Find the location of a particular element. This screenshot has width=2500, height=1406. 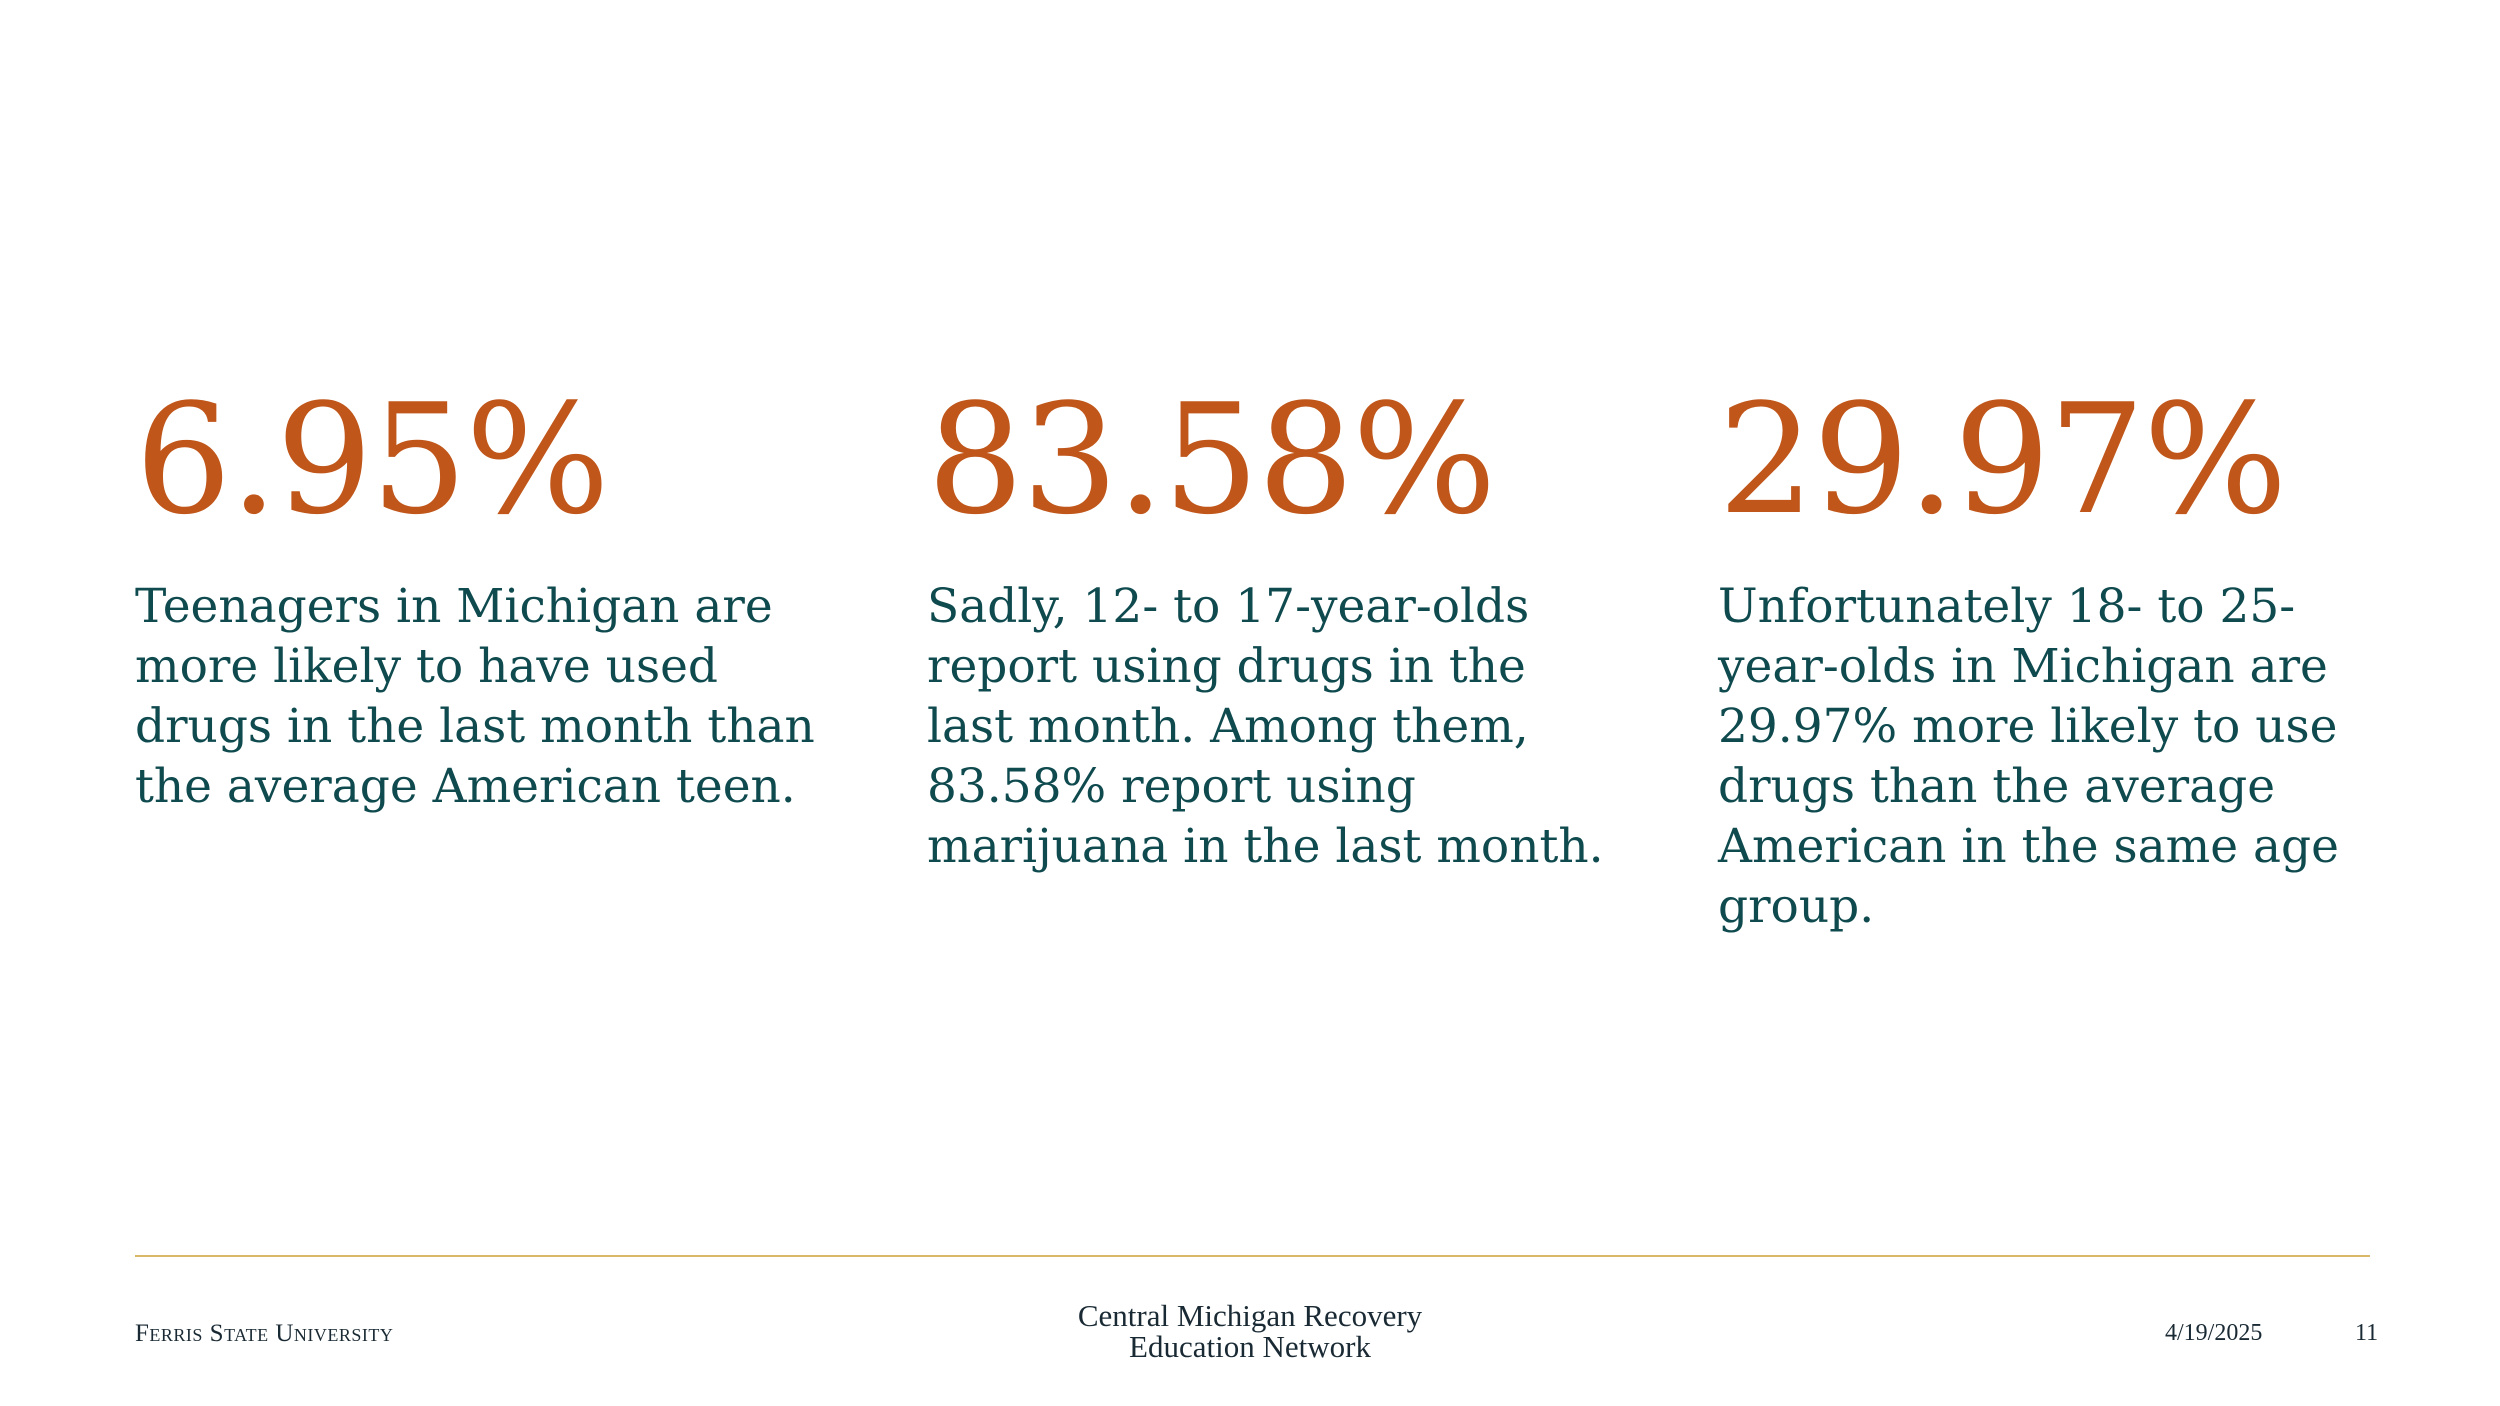

page-number: 11 is located at coordinates (2367, 1333).